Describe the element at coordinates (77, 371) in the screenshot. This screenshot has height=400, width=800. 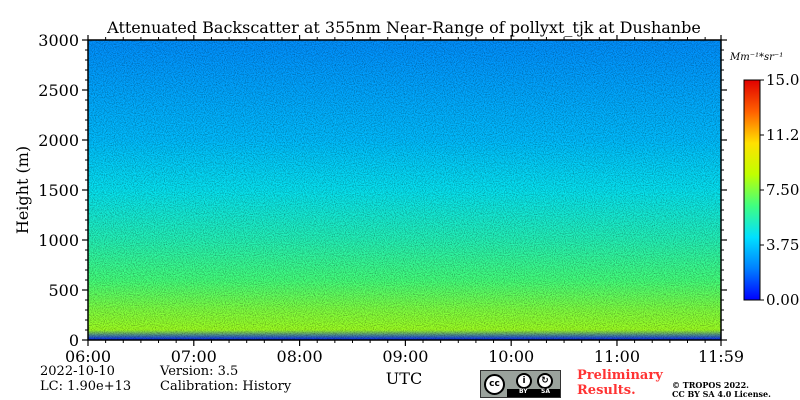
I see `date-label: 2022-10-10` at that location.